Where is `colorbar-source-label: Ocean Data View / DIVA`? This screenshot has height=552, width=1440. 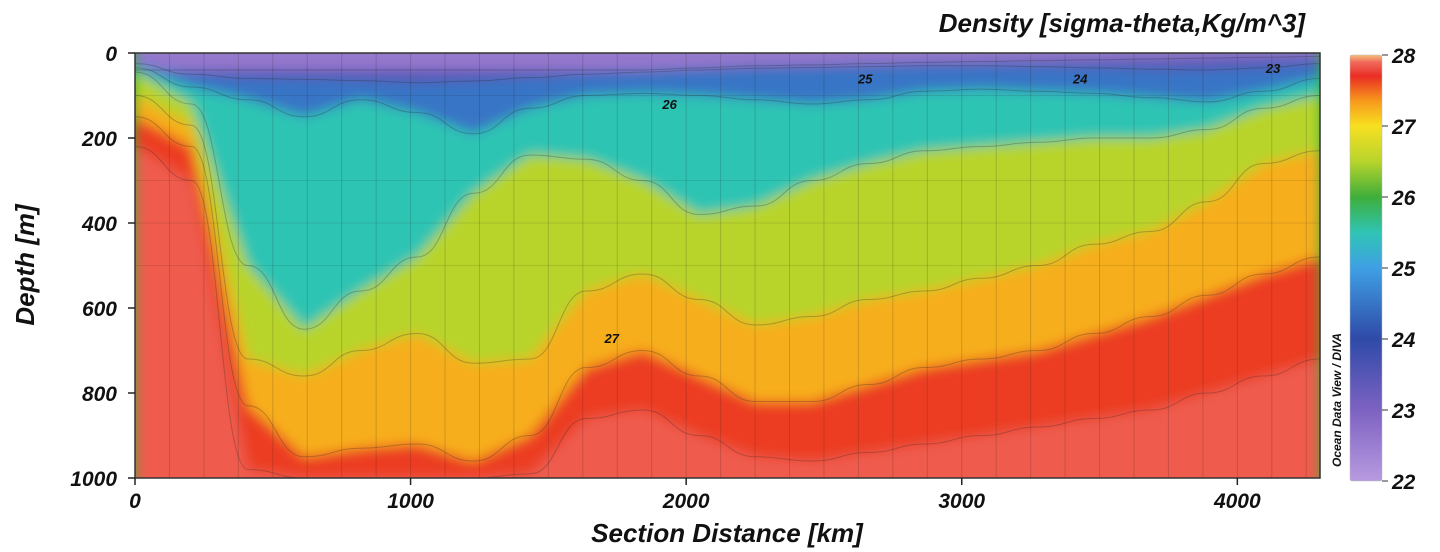 colorbar-source-label: Ocean Data View / DIVA is located at coordinates (1337, 400).